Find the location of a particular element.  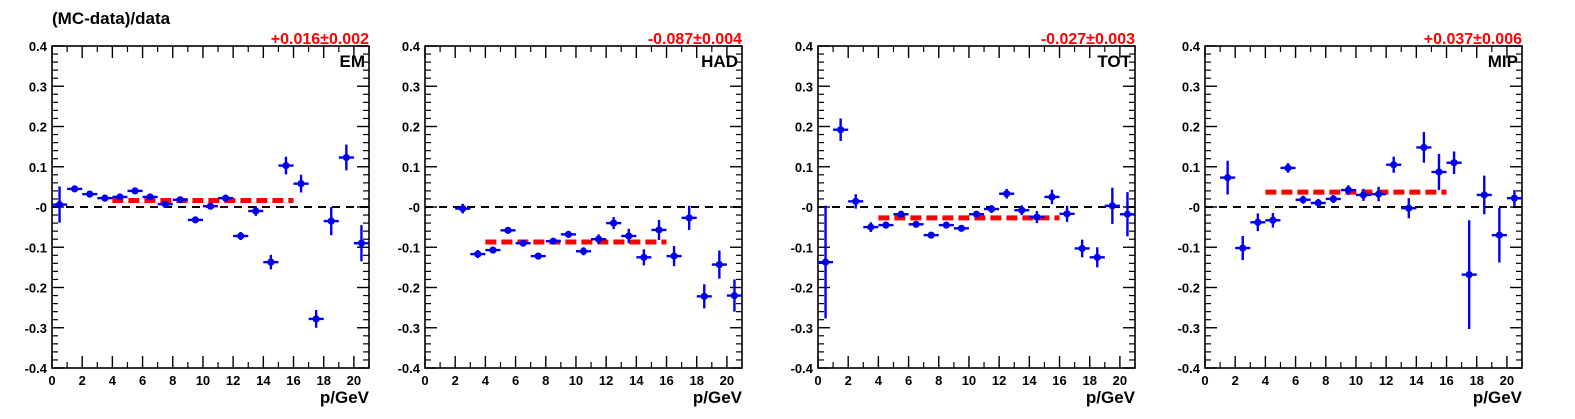

x-tick-label: 12 is located at coordinates (1386, 380).